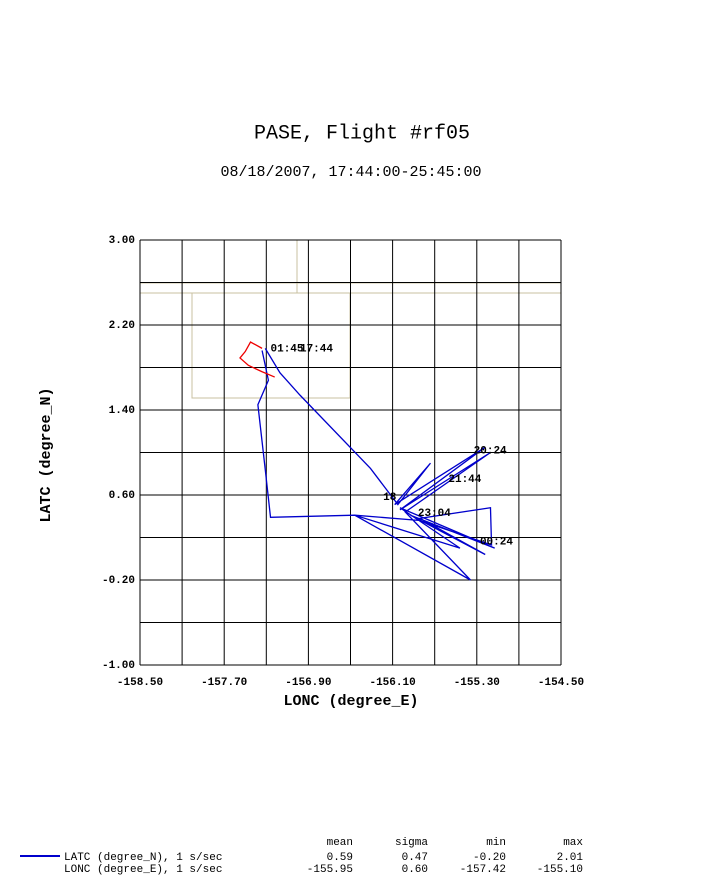 This screenshot has width=703, height=880. What do you see at coordinates (415, 870) in the screenshot?
I see `stat-value: 0.60` at bounding box center [415, 870].